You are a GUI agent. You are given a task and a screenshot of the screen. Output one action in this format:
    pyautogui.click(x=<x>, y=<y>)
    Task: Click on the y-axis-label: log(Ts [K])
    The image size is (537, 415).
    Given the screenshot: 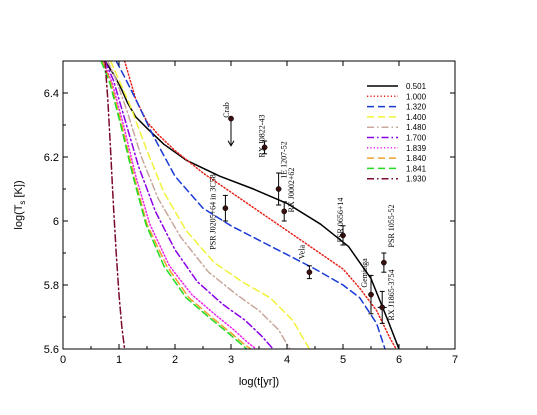 What is the action you would take?
    pyautogui.click(x=20, y=204)
    